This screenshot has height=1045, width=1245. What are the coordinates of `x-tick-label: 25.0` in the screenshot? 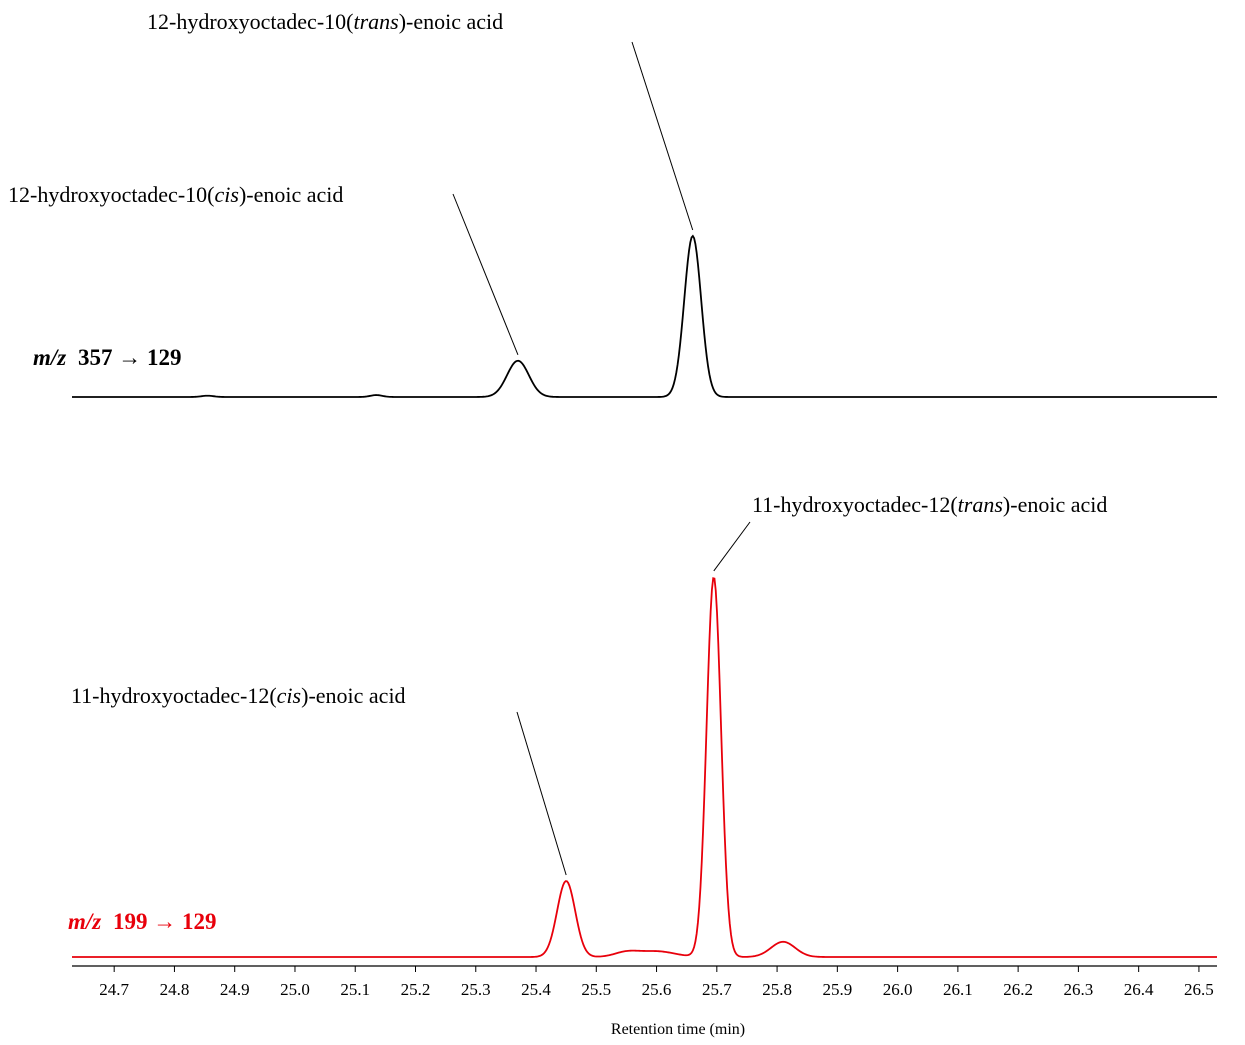 It's located at (295, 989).